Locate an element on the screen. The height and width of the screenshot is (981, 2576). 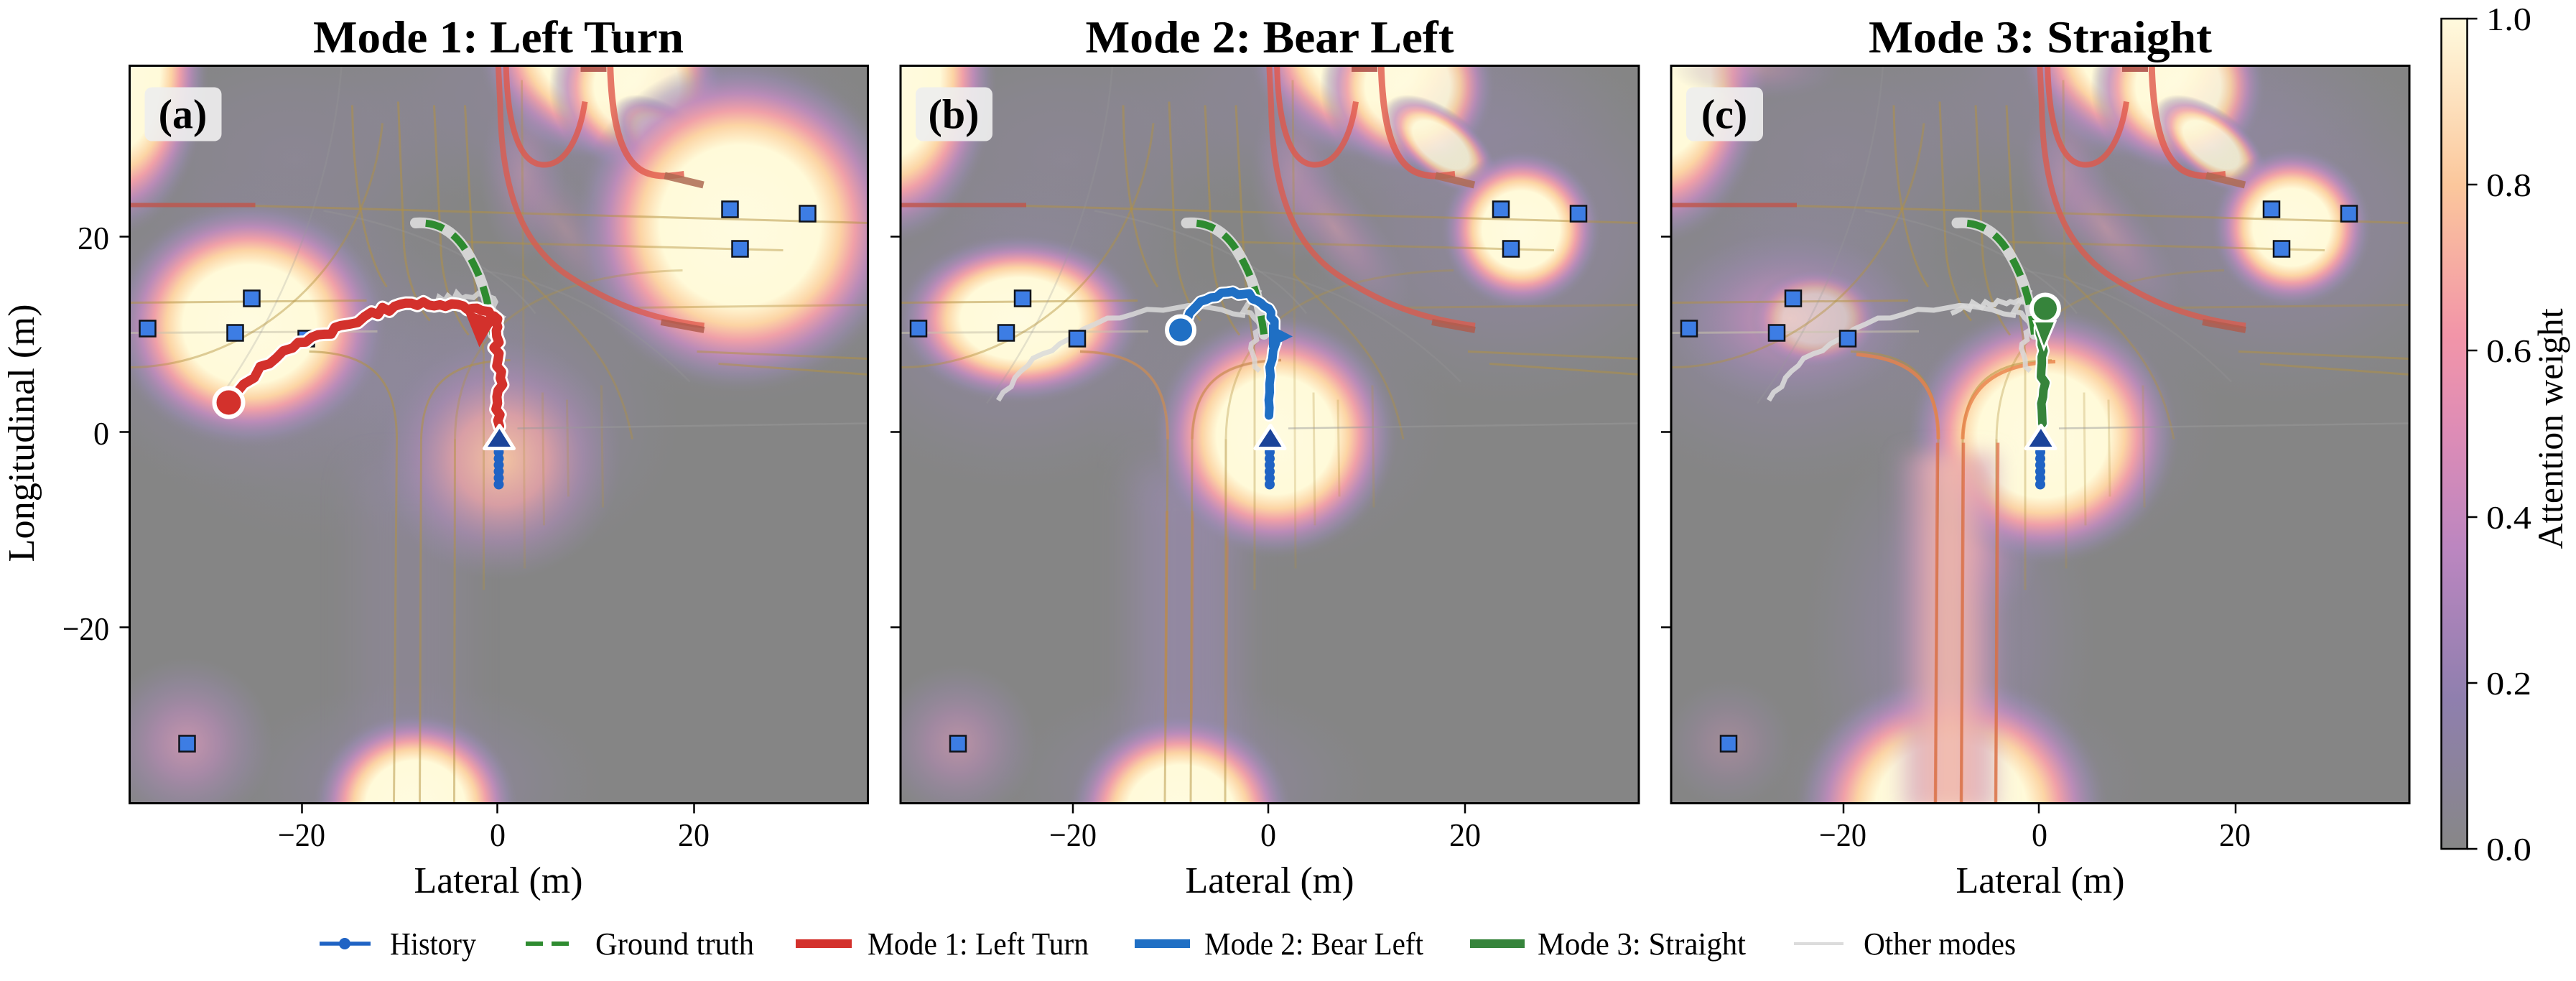
svg-text: 0.0 is located at coordinates (2508, 849).